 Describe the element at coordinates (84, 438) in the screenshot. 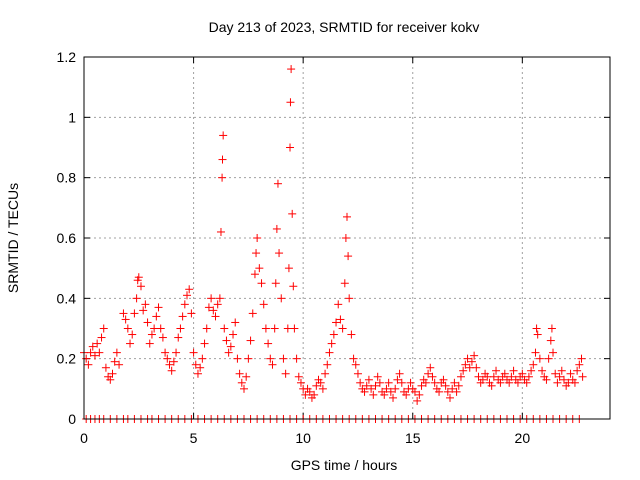

I see `x-tick-label: 0` at that location.